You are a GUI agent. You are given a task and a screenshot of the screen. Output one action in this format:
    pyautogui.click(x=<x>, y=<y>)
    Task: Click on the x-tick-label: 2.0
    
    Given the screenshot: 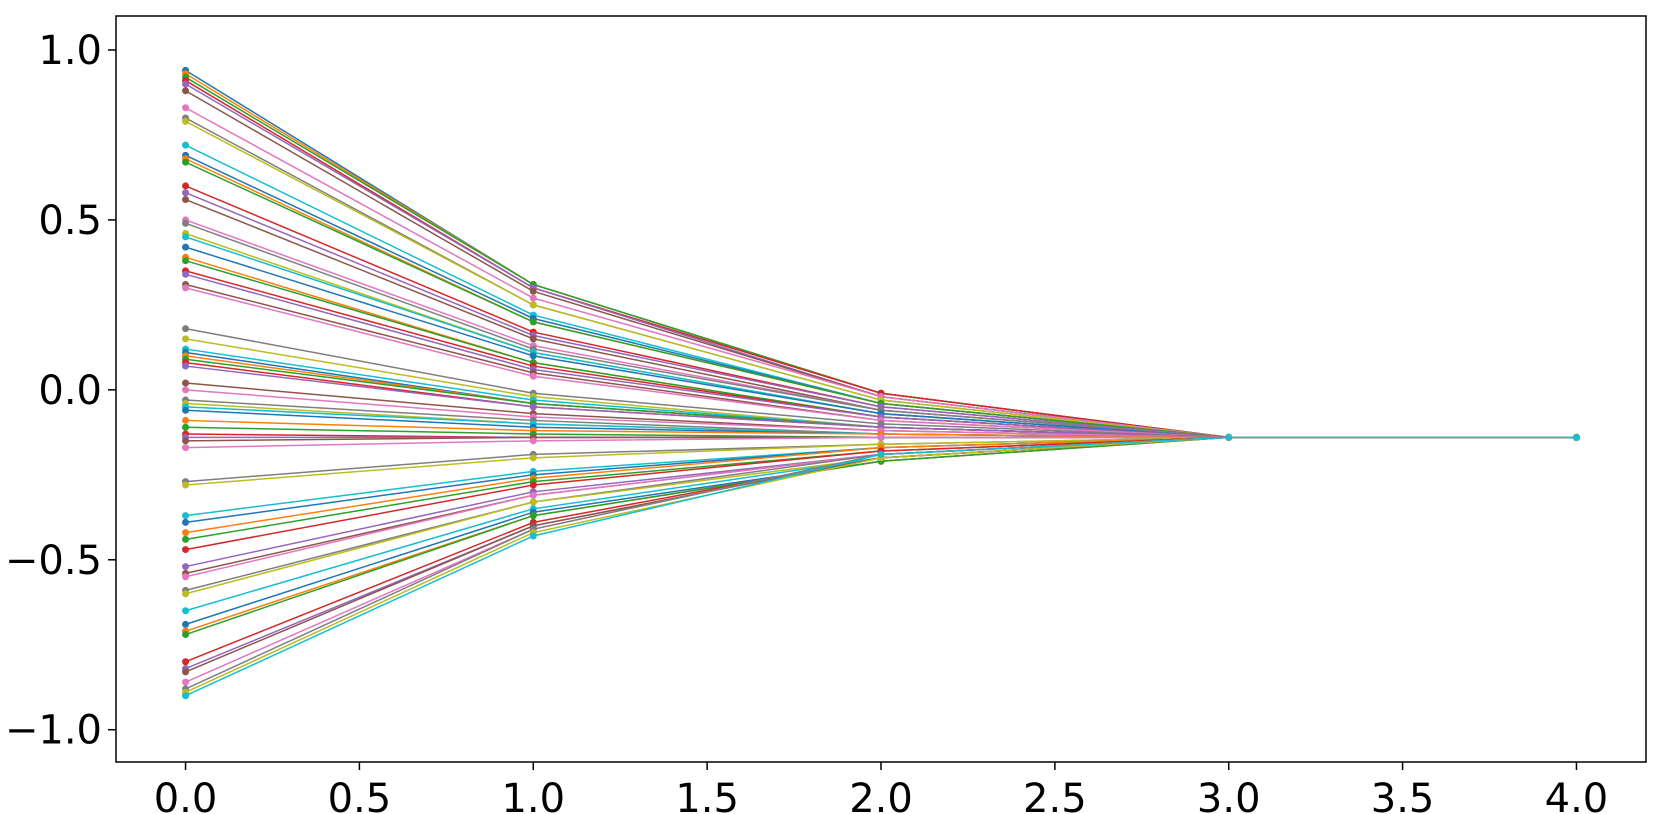 What is the action you would take?
    pyautogui.click(x=881, y=795)
    